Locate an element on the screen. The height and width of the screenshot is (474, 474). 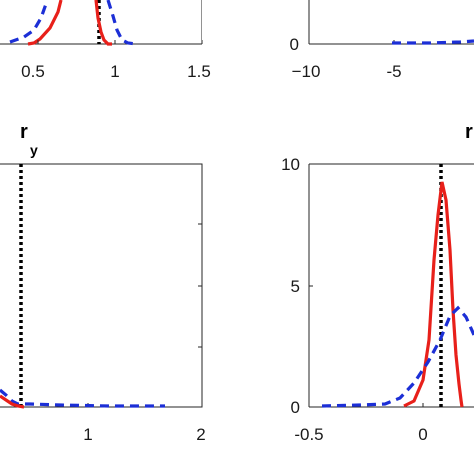
plot-area is located at coordinates (101, 23).